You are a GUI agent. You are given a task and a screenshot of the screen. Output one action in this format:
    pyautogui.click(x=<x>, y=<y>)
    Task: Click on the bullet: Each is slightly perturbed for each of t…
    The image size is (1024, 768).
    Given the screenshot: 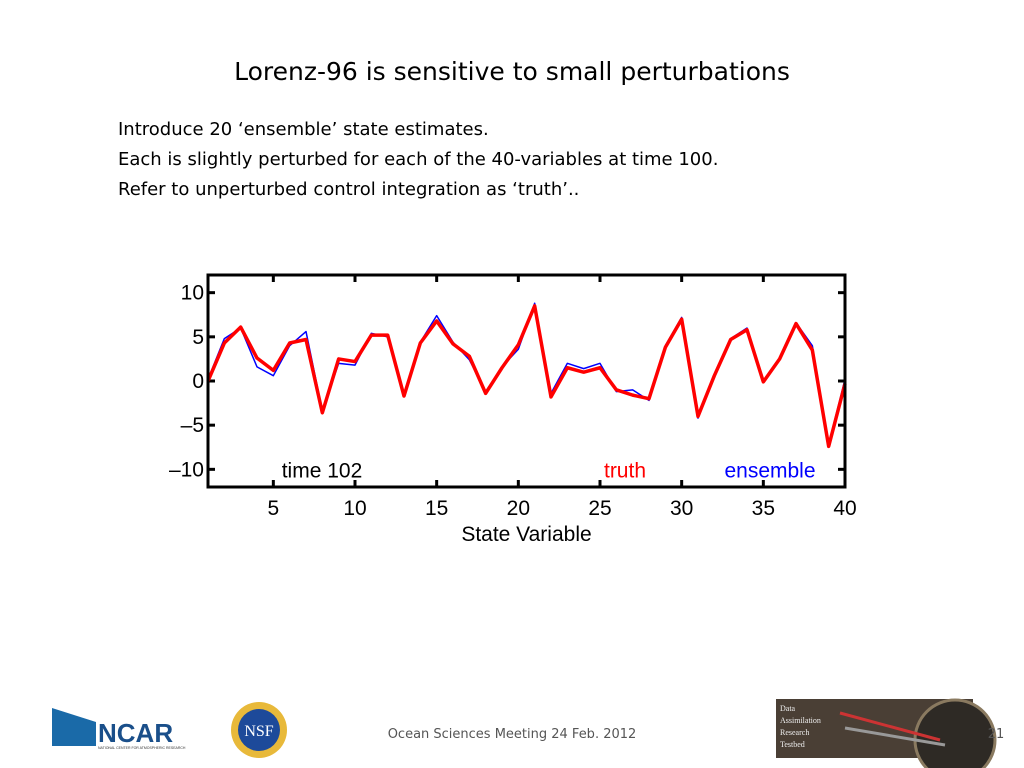 What is the action you would take?
    pyautogui.click(x=418, y=159)
    